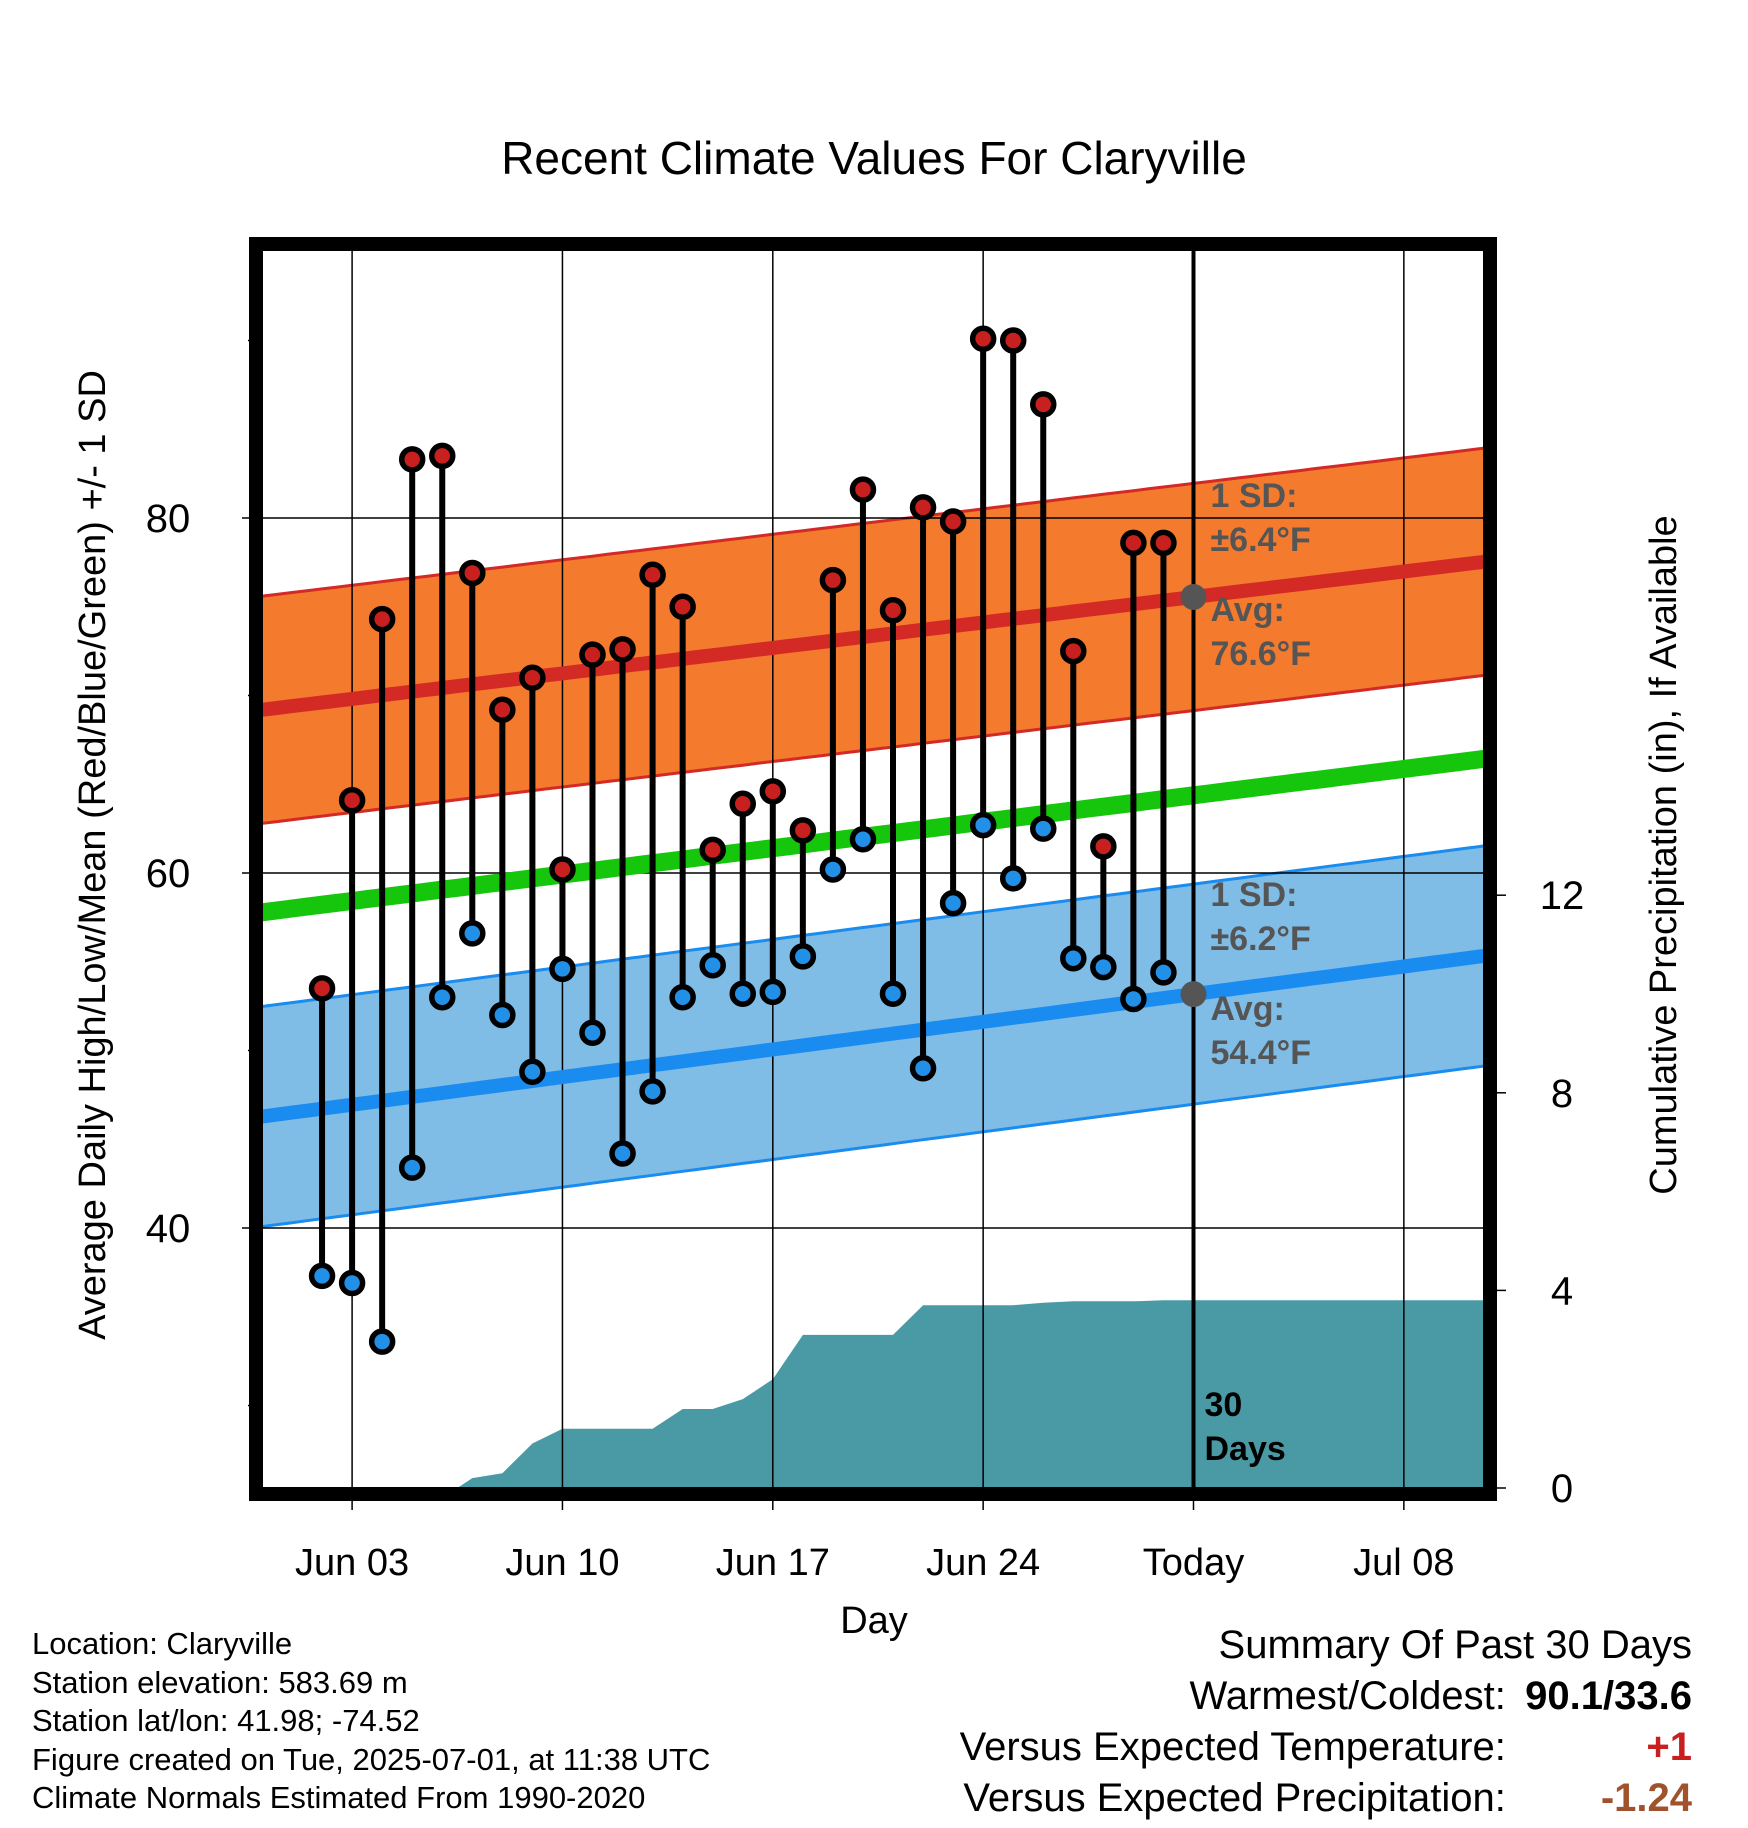 This screenshot has height=1828, width=1748. I want to click on low-avg-label: Avg:, so click(1248, 1009).